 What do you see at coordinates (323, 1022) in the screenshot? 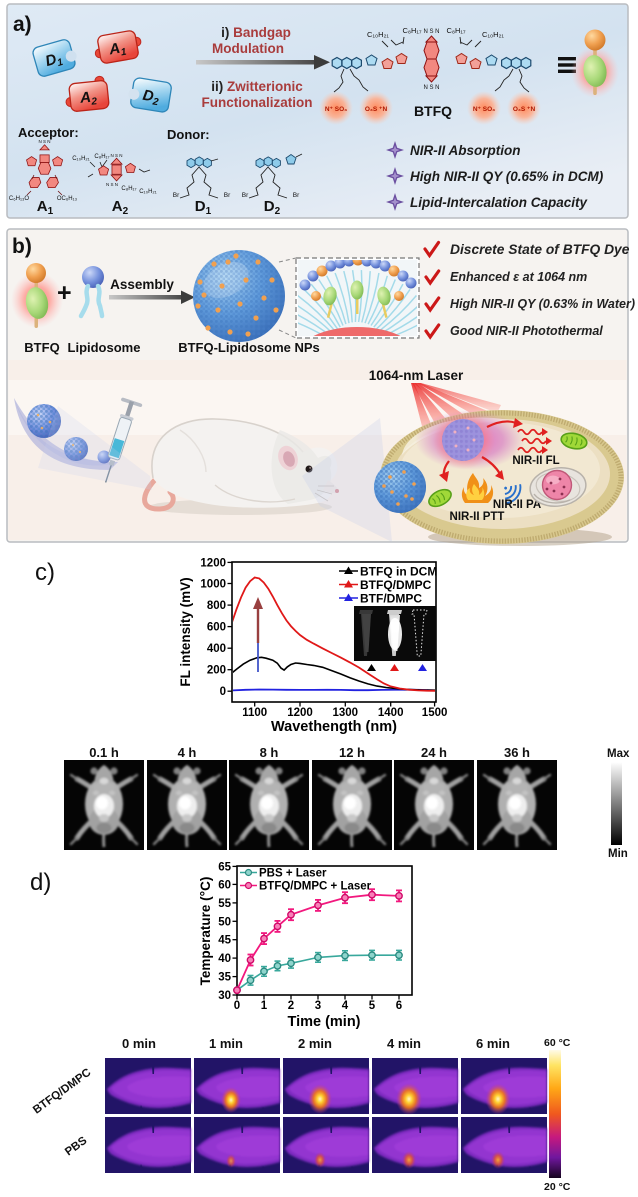
I see `svg-text: Time (min)` at bounding box center [323, 1022].